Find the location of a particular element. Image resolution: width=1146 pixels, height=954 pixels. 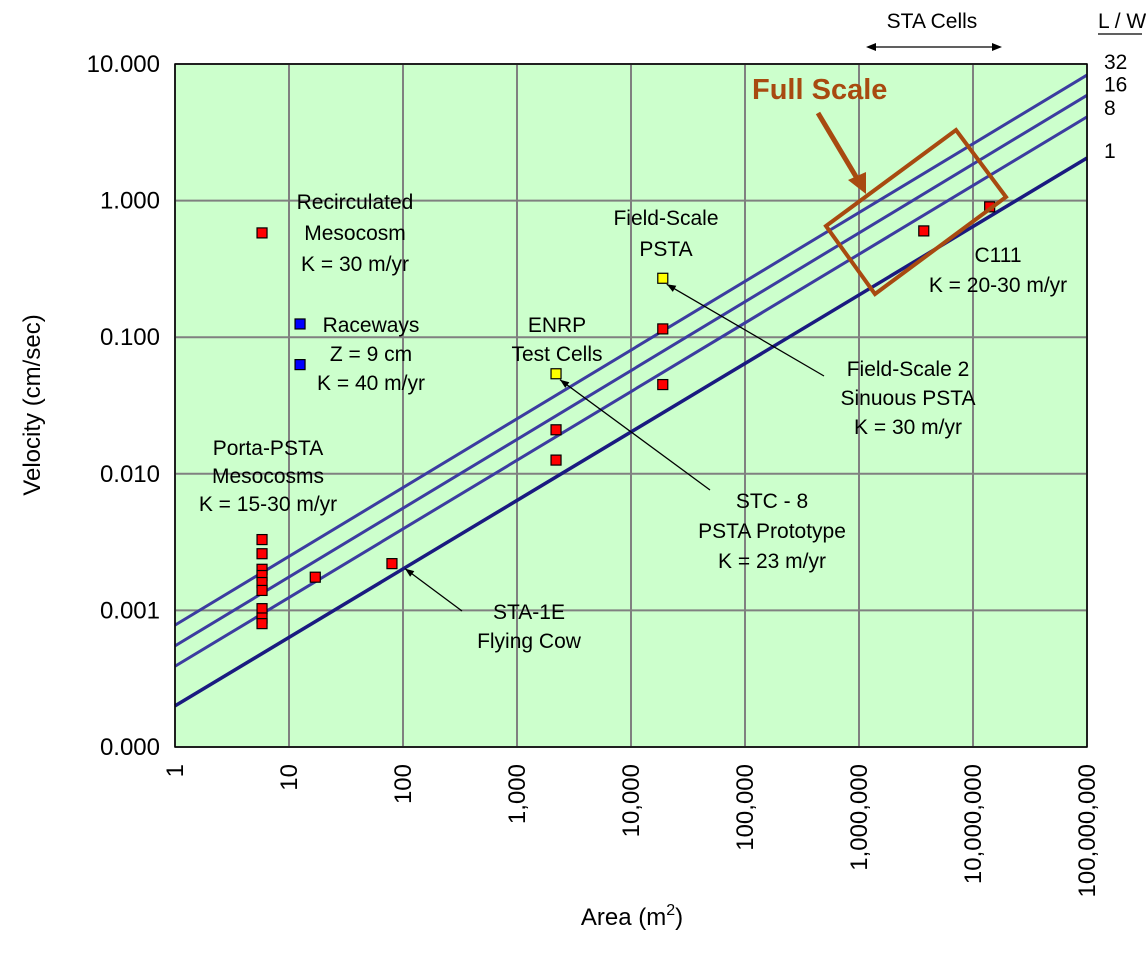

annotation-text: Field-Scale is located at coordinates (665, 218).